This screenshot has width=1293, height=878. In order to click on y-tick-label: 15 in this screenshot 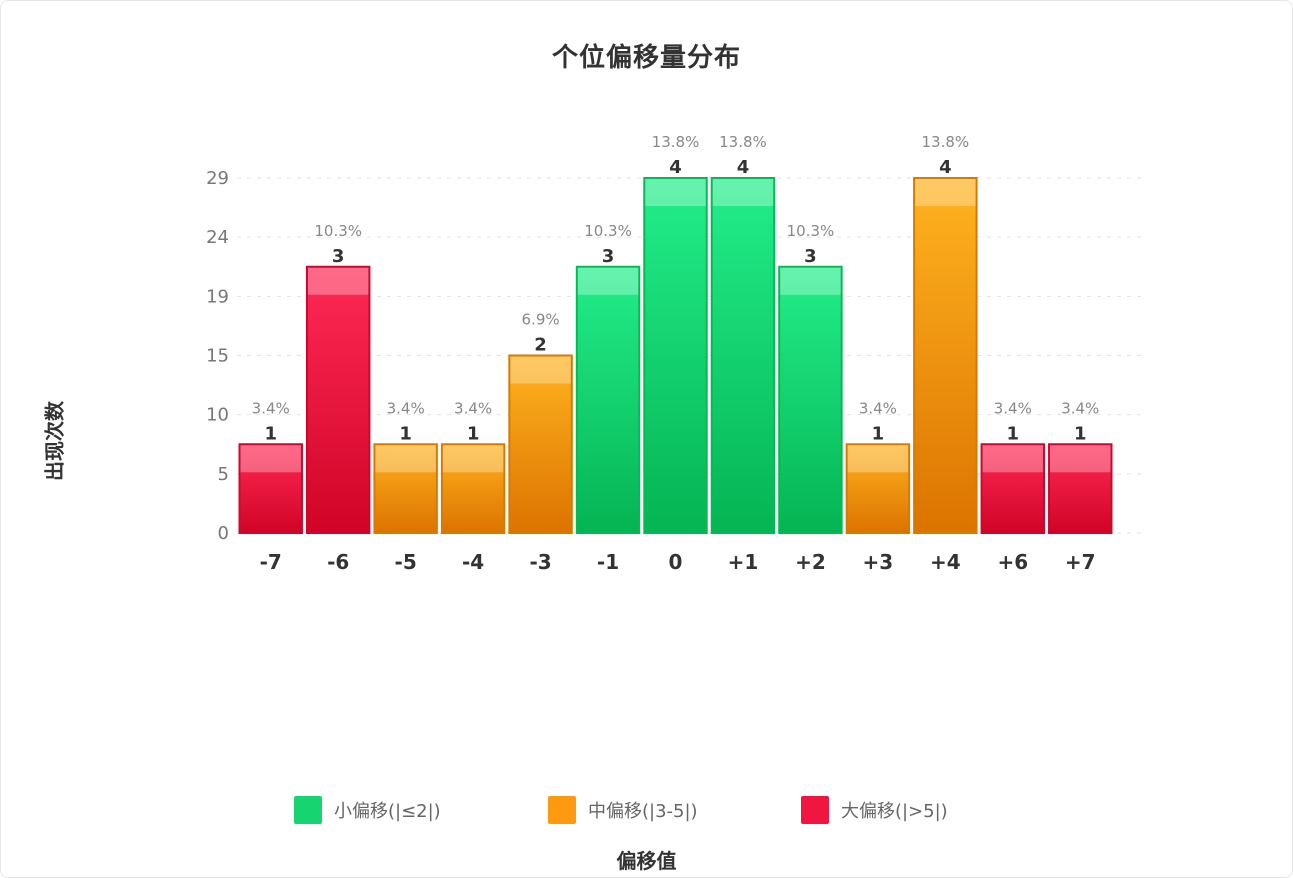, I will do `click(217, 356)`.